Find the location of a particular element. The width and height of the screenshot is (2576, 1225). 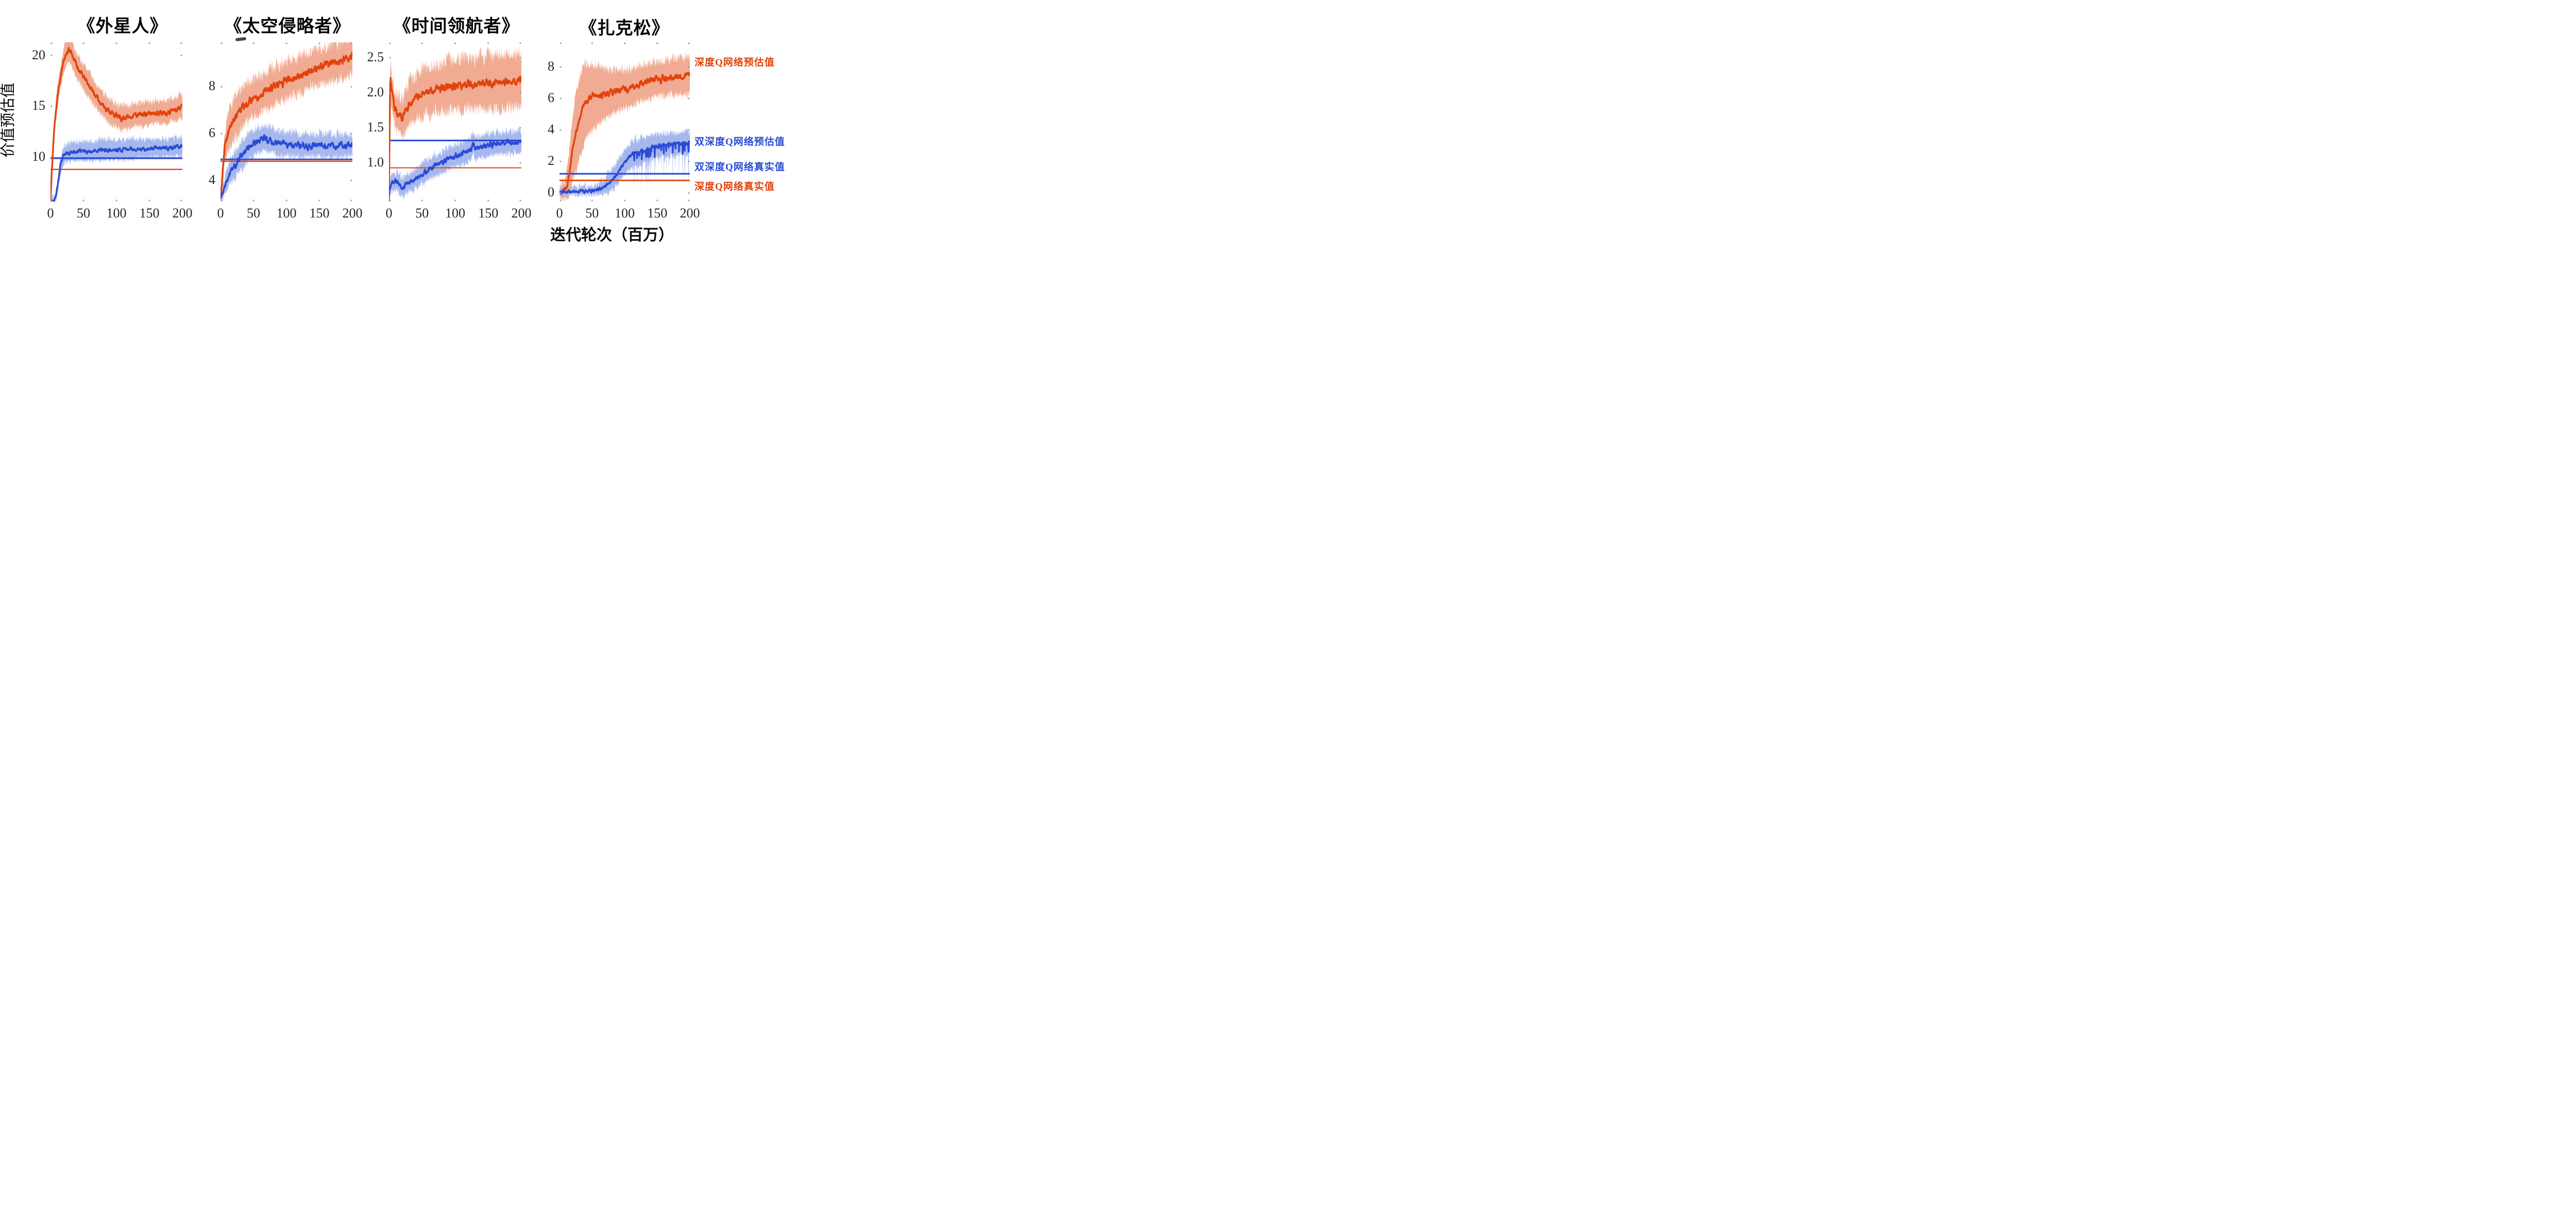

legend-ddqn-true: 双深度Q网络真实值 is located at coordinates (739, 167).